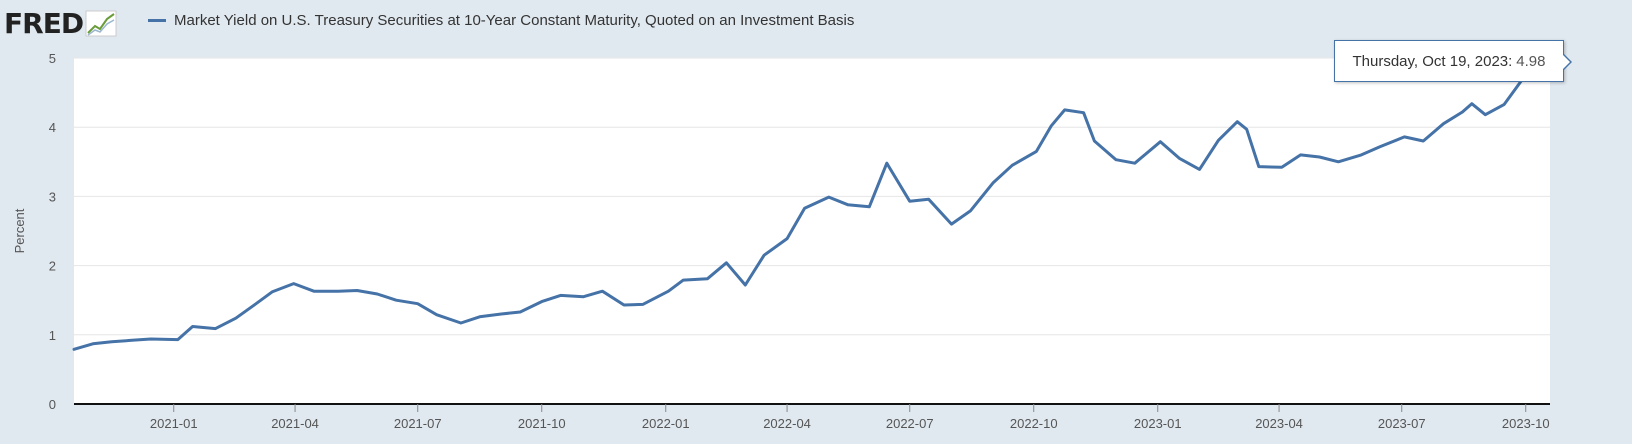 Image resolution: width=1632 pixels, height=444 pixels. I want to click on logo-text: FRED, so click(44, 23).